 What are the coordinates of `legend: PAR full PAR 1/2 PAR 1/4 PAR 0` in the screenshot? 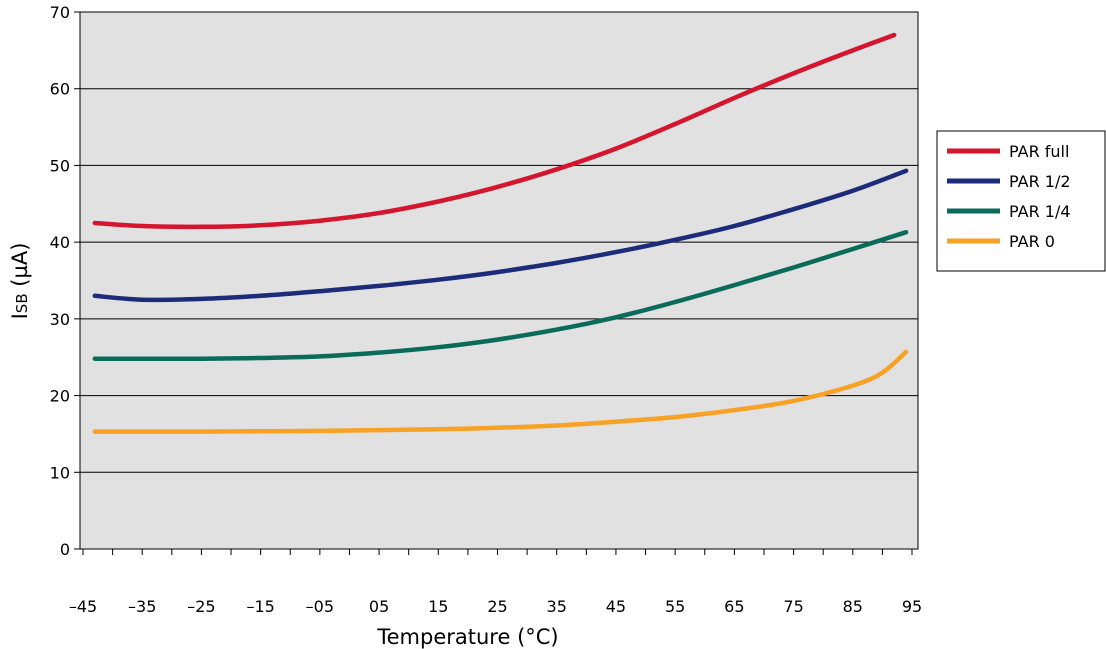 It's located at (1021, 201).